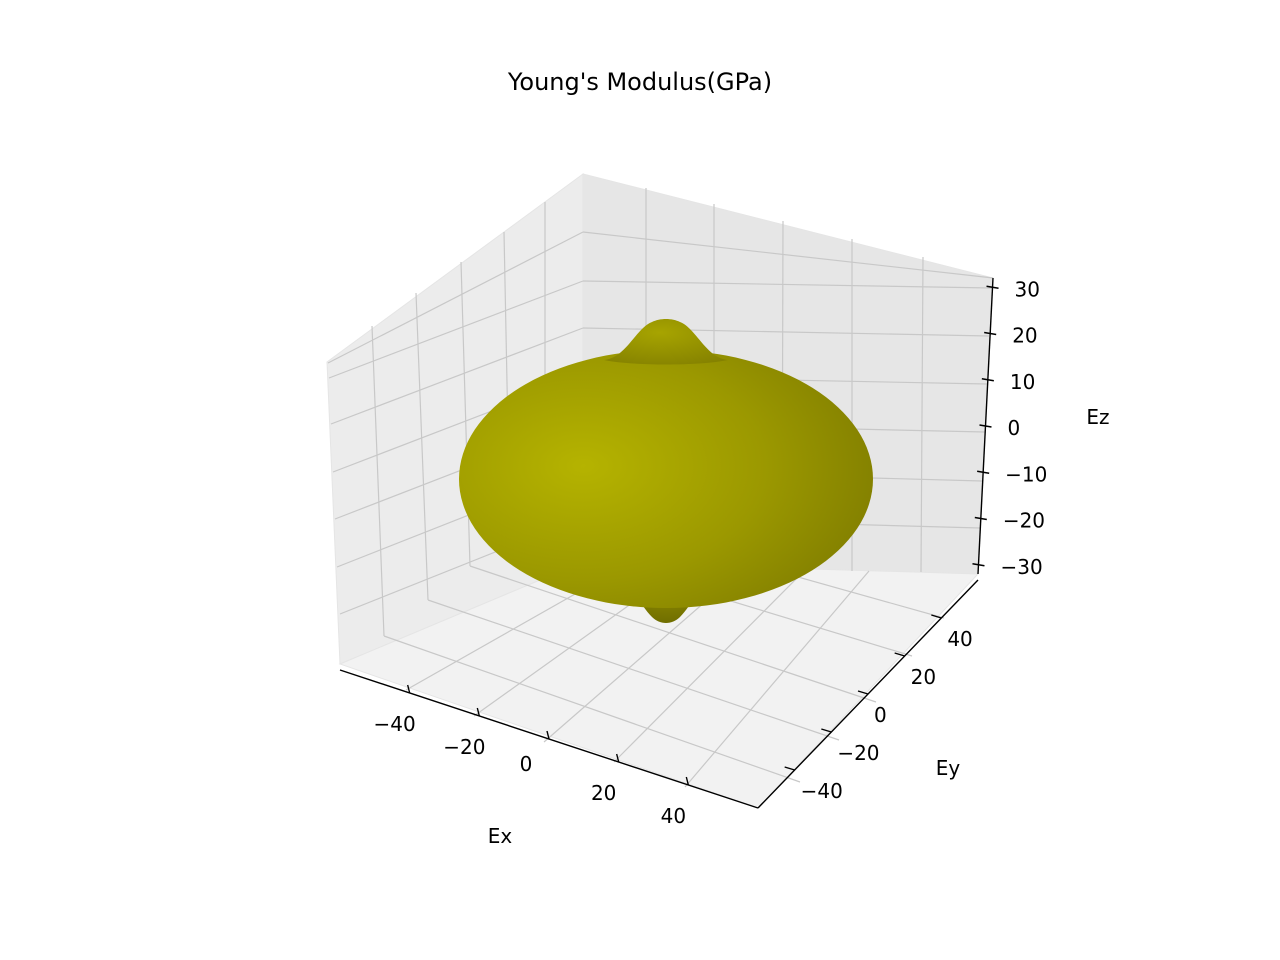 The image size is (1280, 960). Describe the element at coordinates (1024, 521) in the screenshot. I see `z-tick-label: −20` at that location.